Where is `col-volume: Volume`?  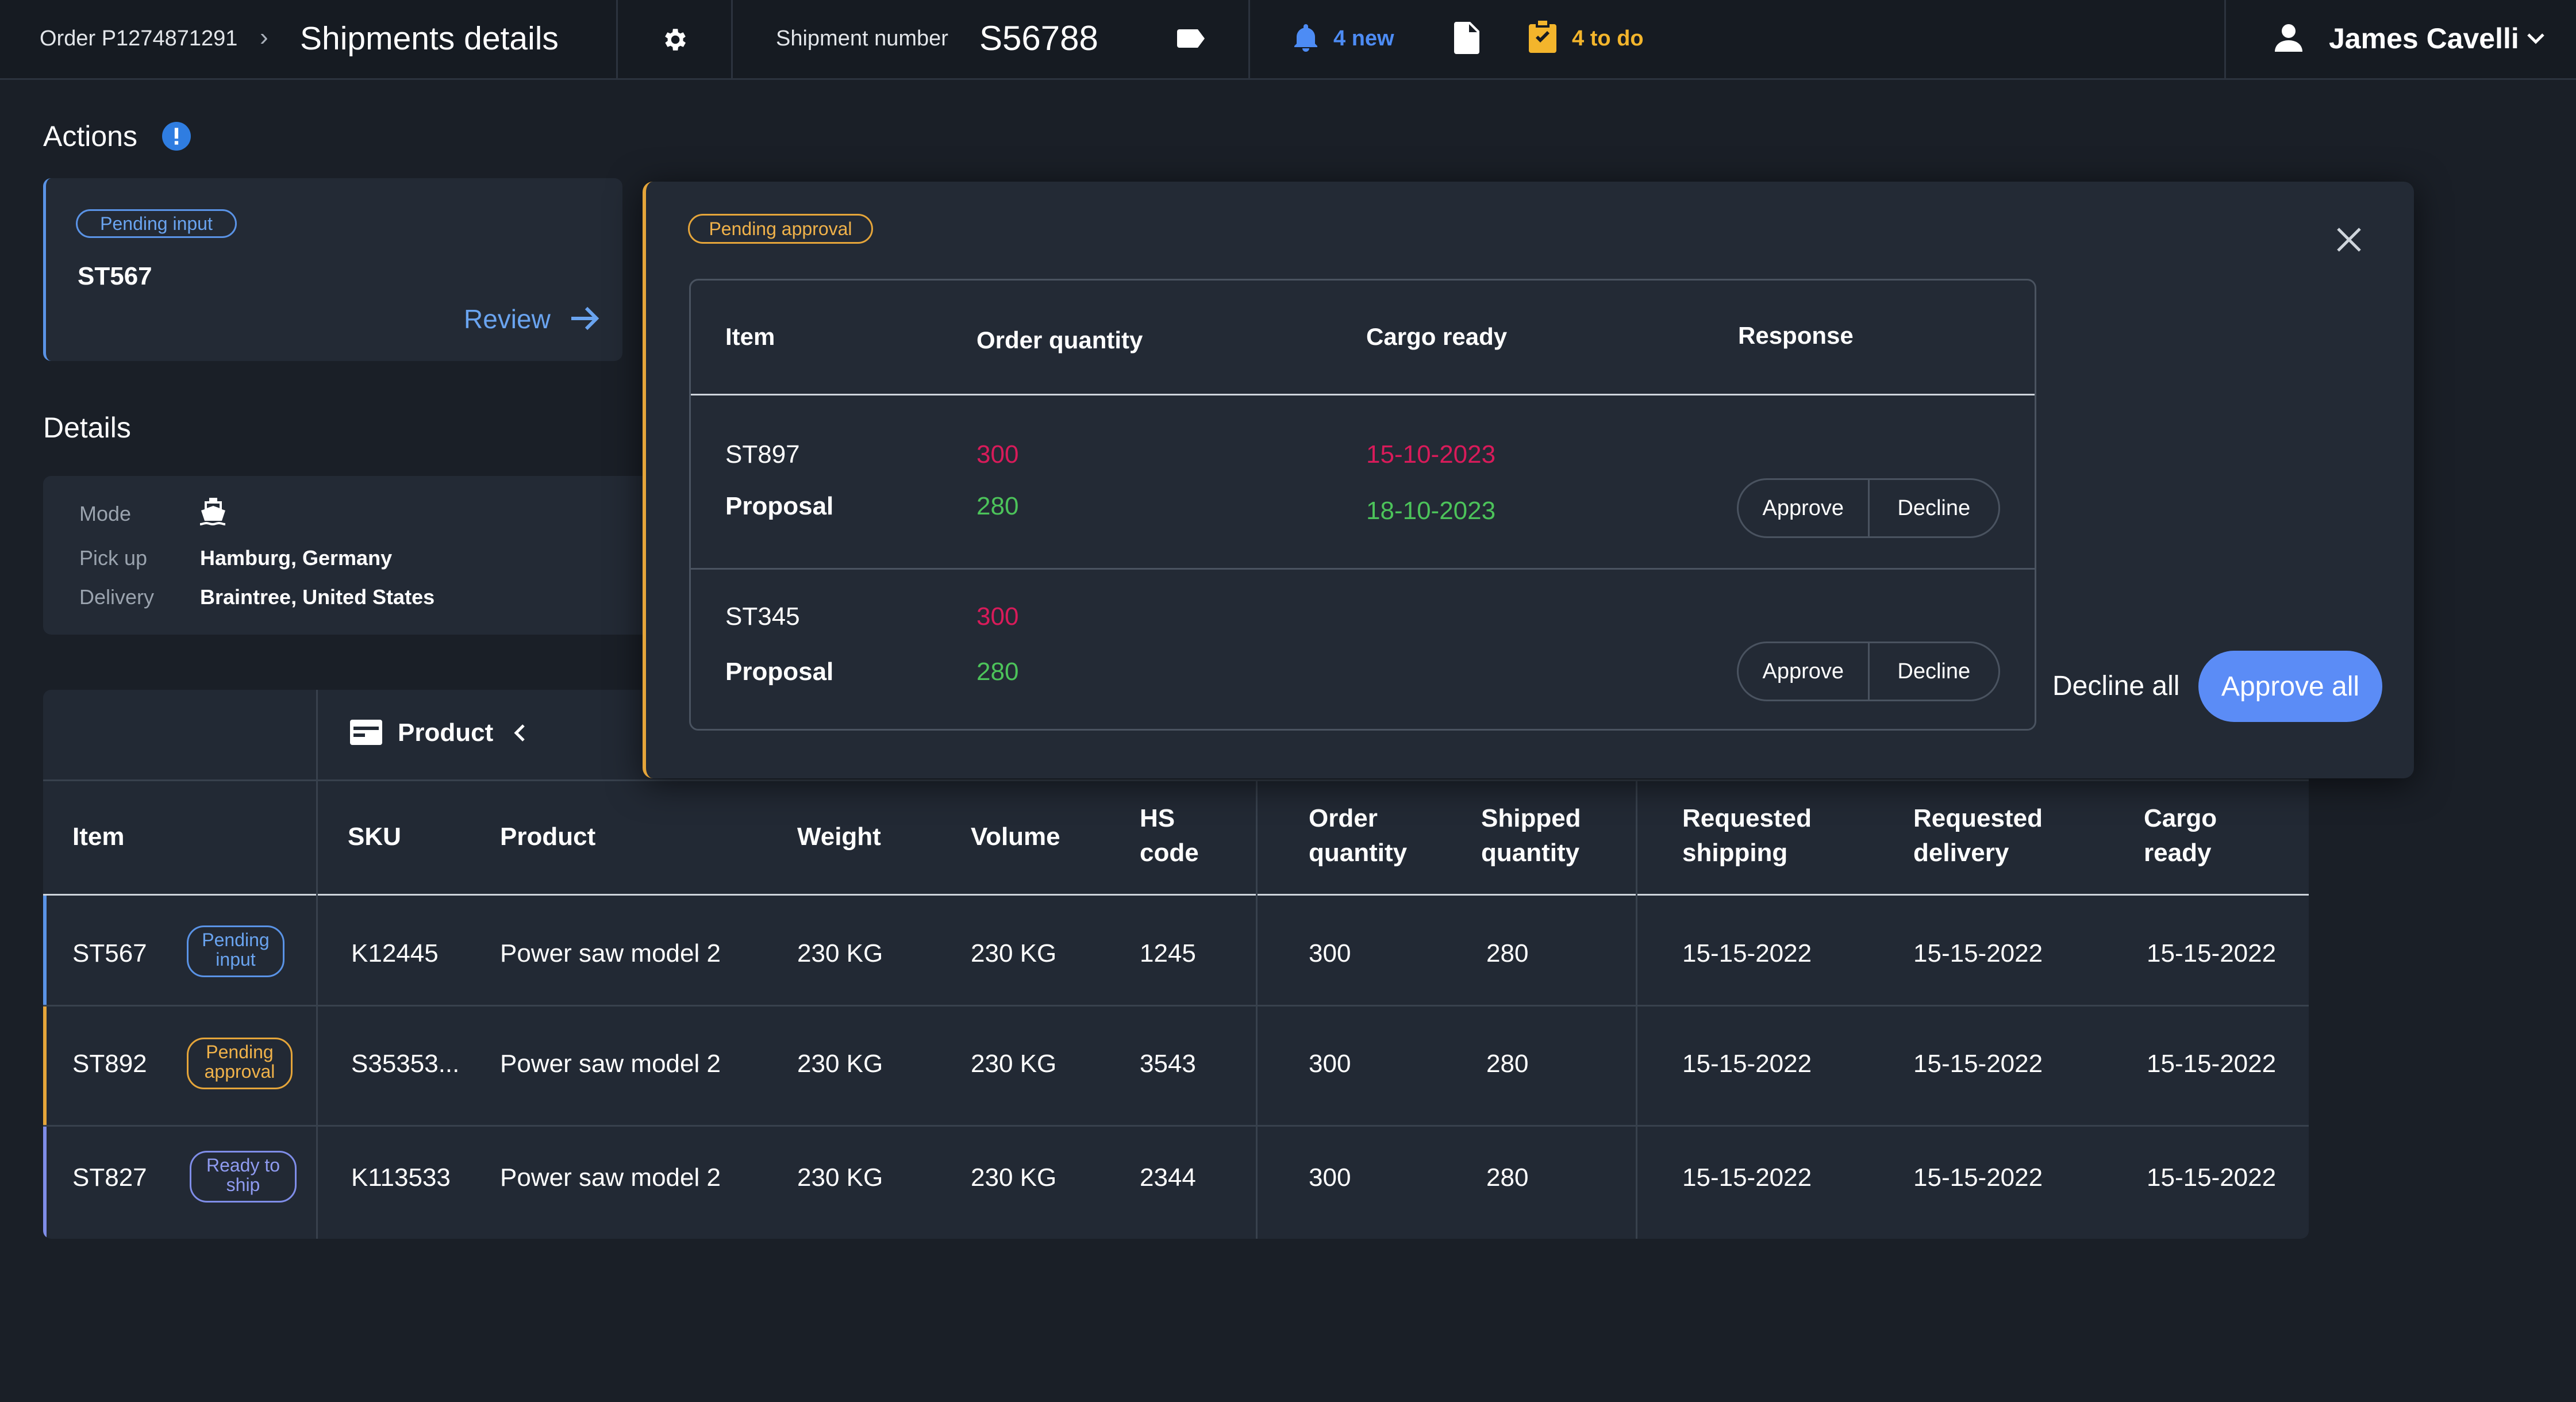 col-volume: Volume is located at coordinates (1015, 837).